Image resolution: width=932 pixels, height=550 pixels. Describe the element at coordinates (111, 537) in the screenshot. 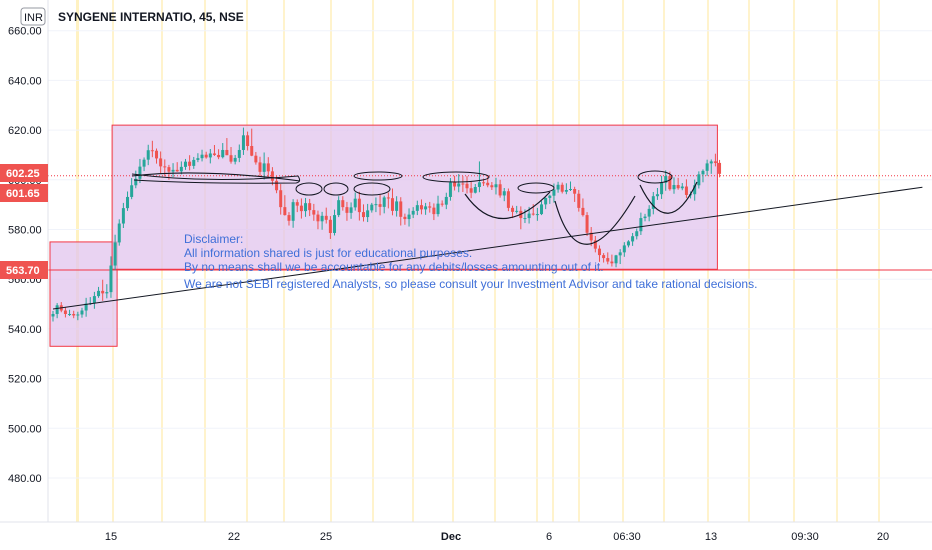

I see `time-tick-label: 15` at that location.